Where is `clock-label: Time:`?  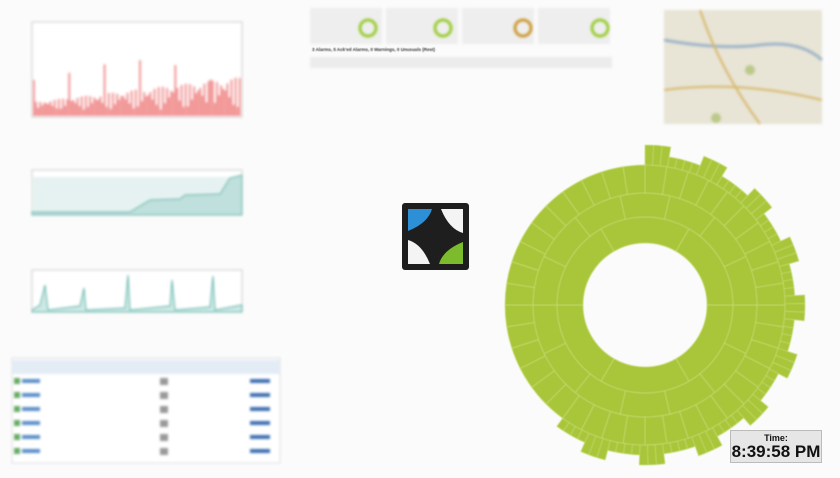 clock-label: Time: is located at coordinates (776, 438).